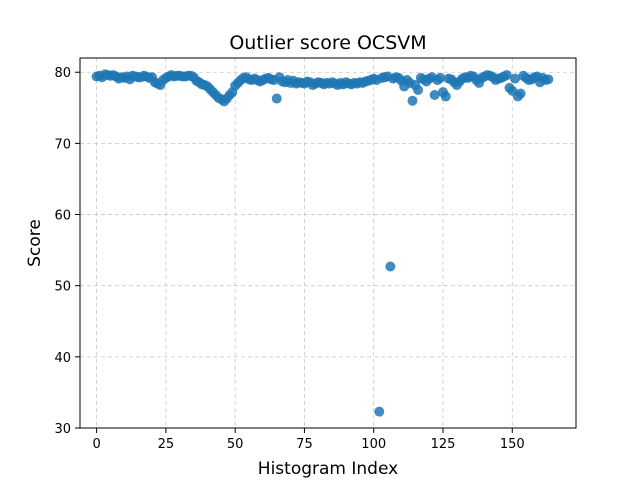  I want to click on x-tick-label: 125, so click(443, 444).